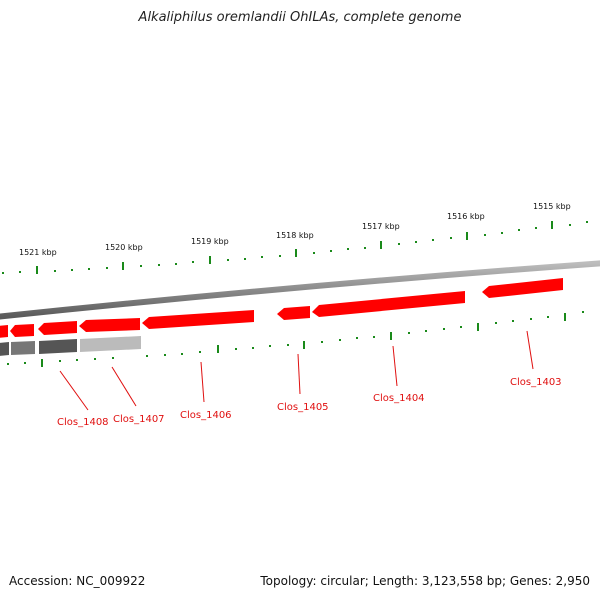  I want to click on scale-label: 1517 kbp, so click(381, 226).